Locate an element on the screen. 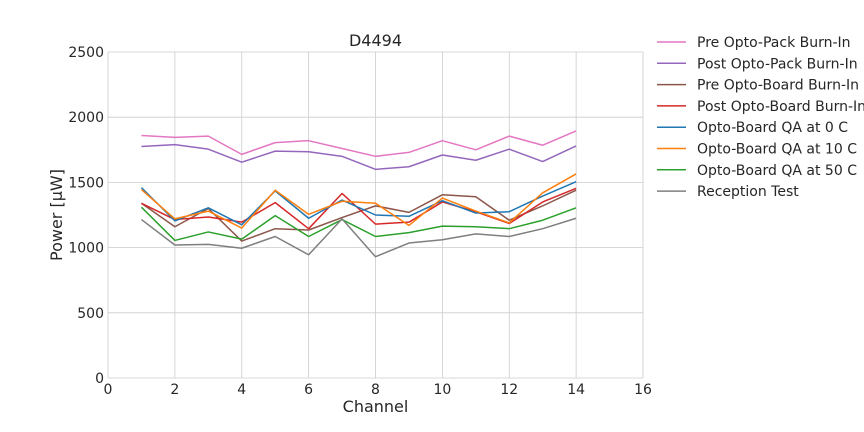  x-tick-label: 12 is located at coordinates (509, 390).